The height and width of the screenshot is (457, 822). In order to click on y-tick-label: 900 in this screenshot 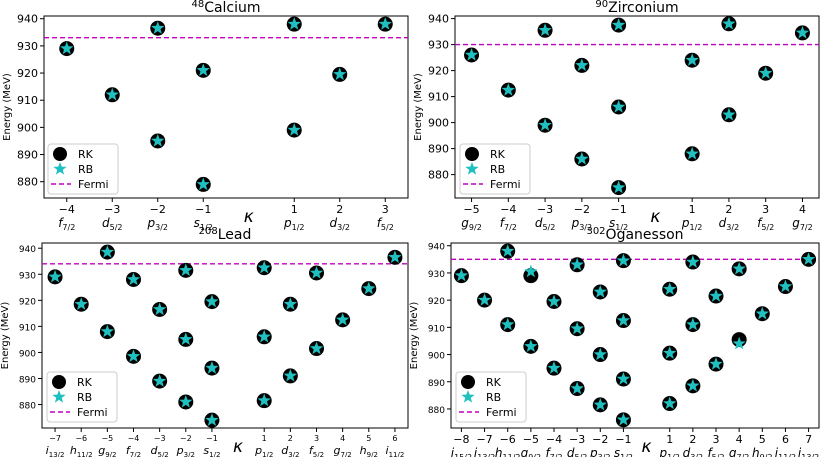, I will do `click(436, 357)`.